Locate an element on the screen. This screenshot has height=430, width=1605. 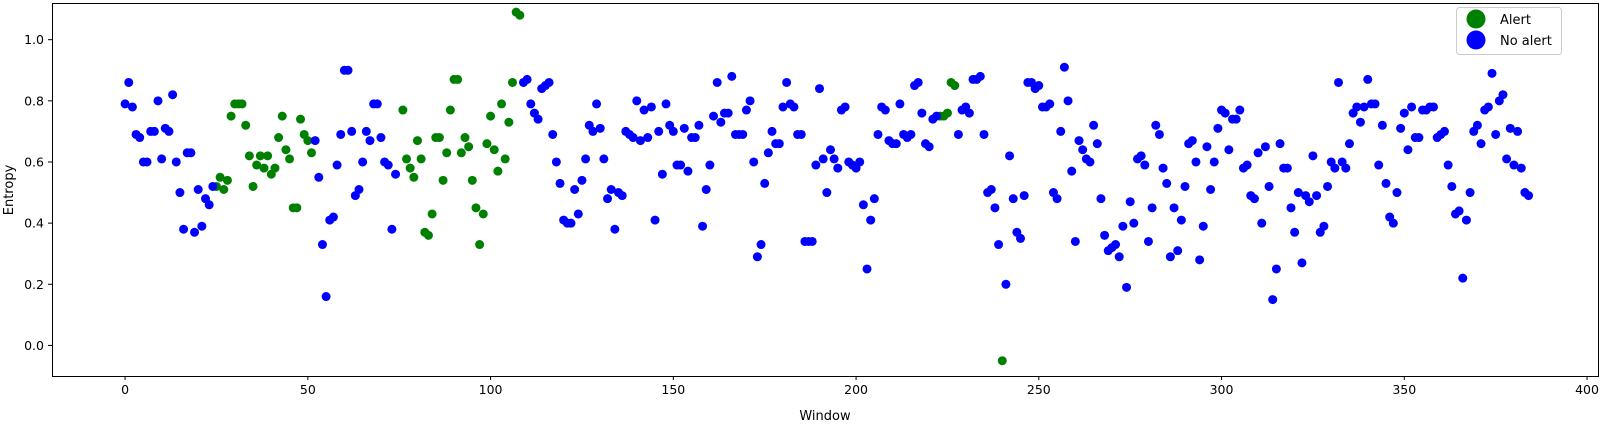
y-axis-label: Entropy is located at coordinates (9, 189).